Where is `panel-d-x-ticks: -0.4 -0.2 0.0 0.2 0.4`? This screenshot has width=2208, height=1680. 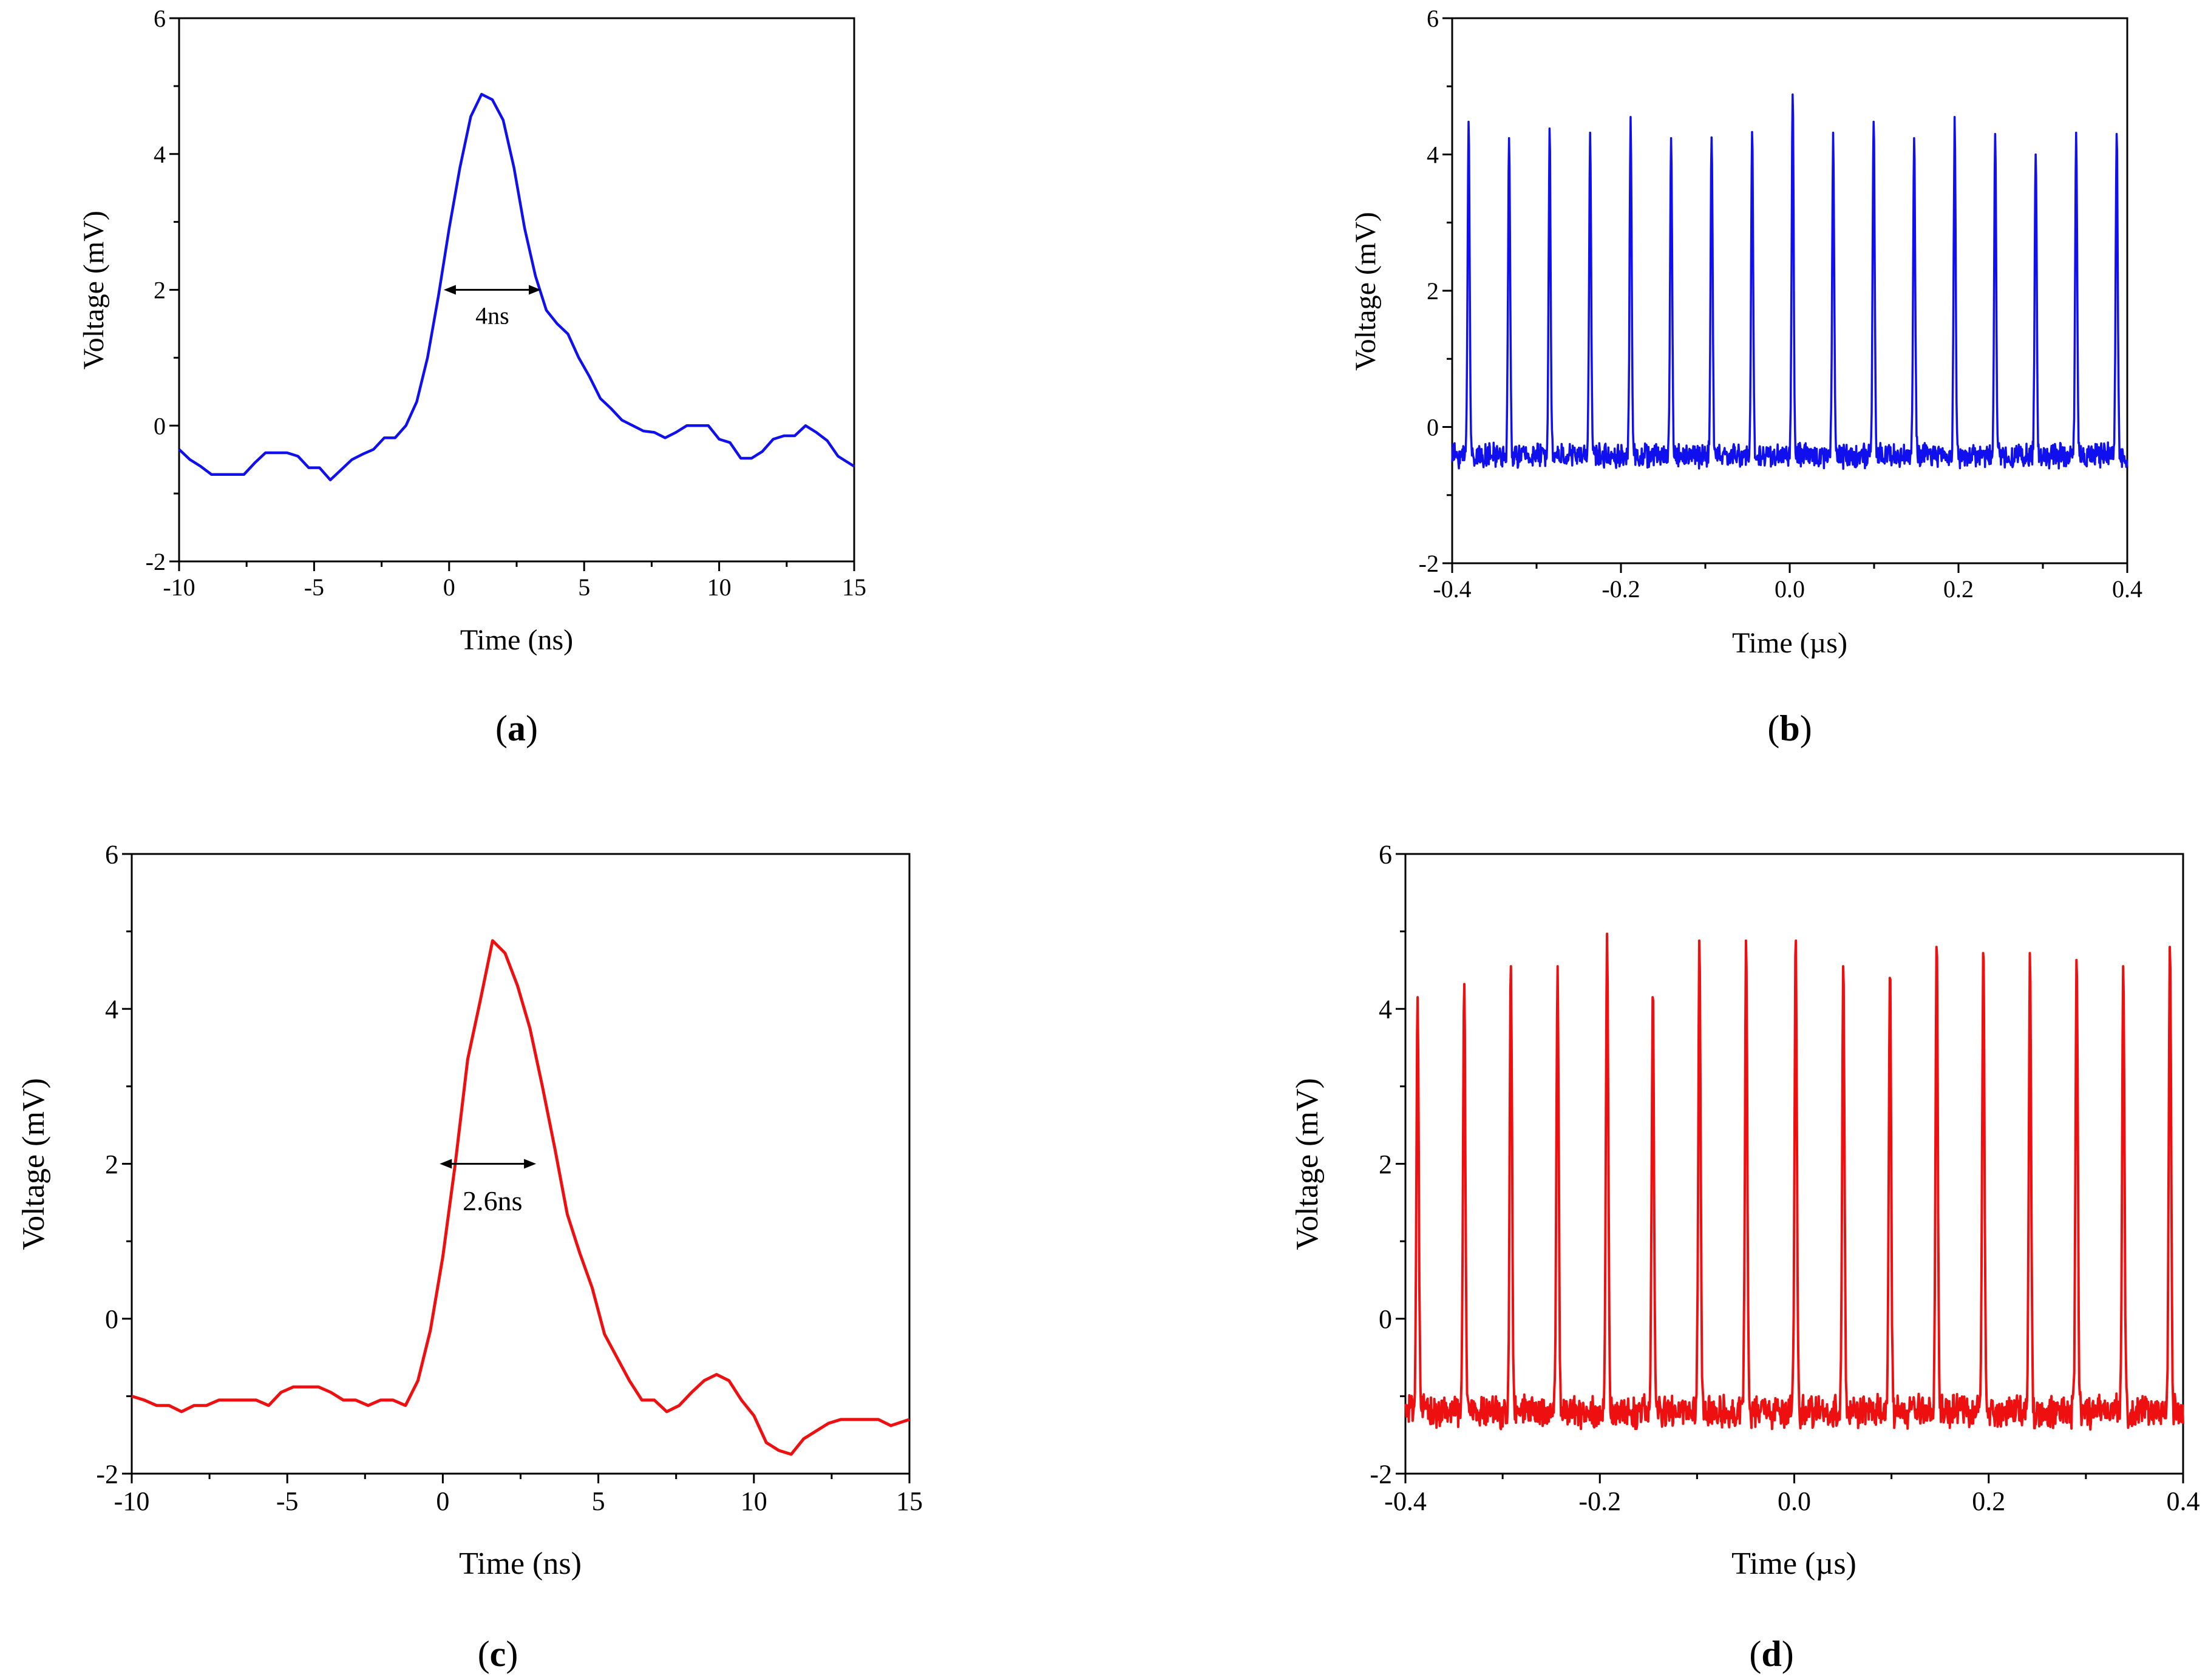 panel-d-x-ticks: -0.4 -0.2 0.0 0.2 0.4 is located at coordinates (1792, 1495).